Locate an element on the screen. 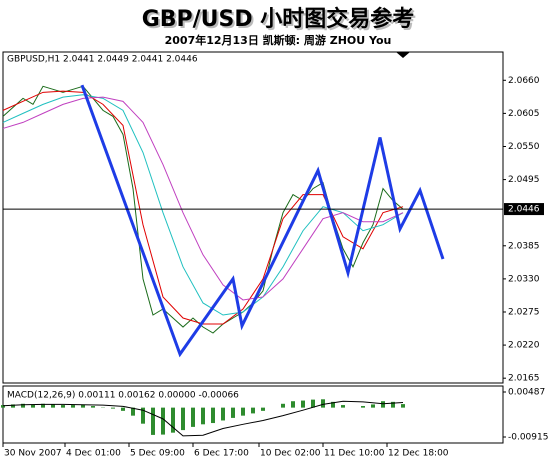 The image size is (550, 467). shift-marker is located at coordinates (403, 55).